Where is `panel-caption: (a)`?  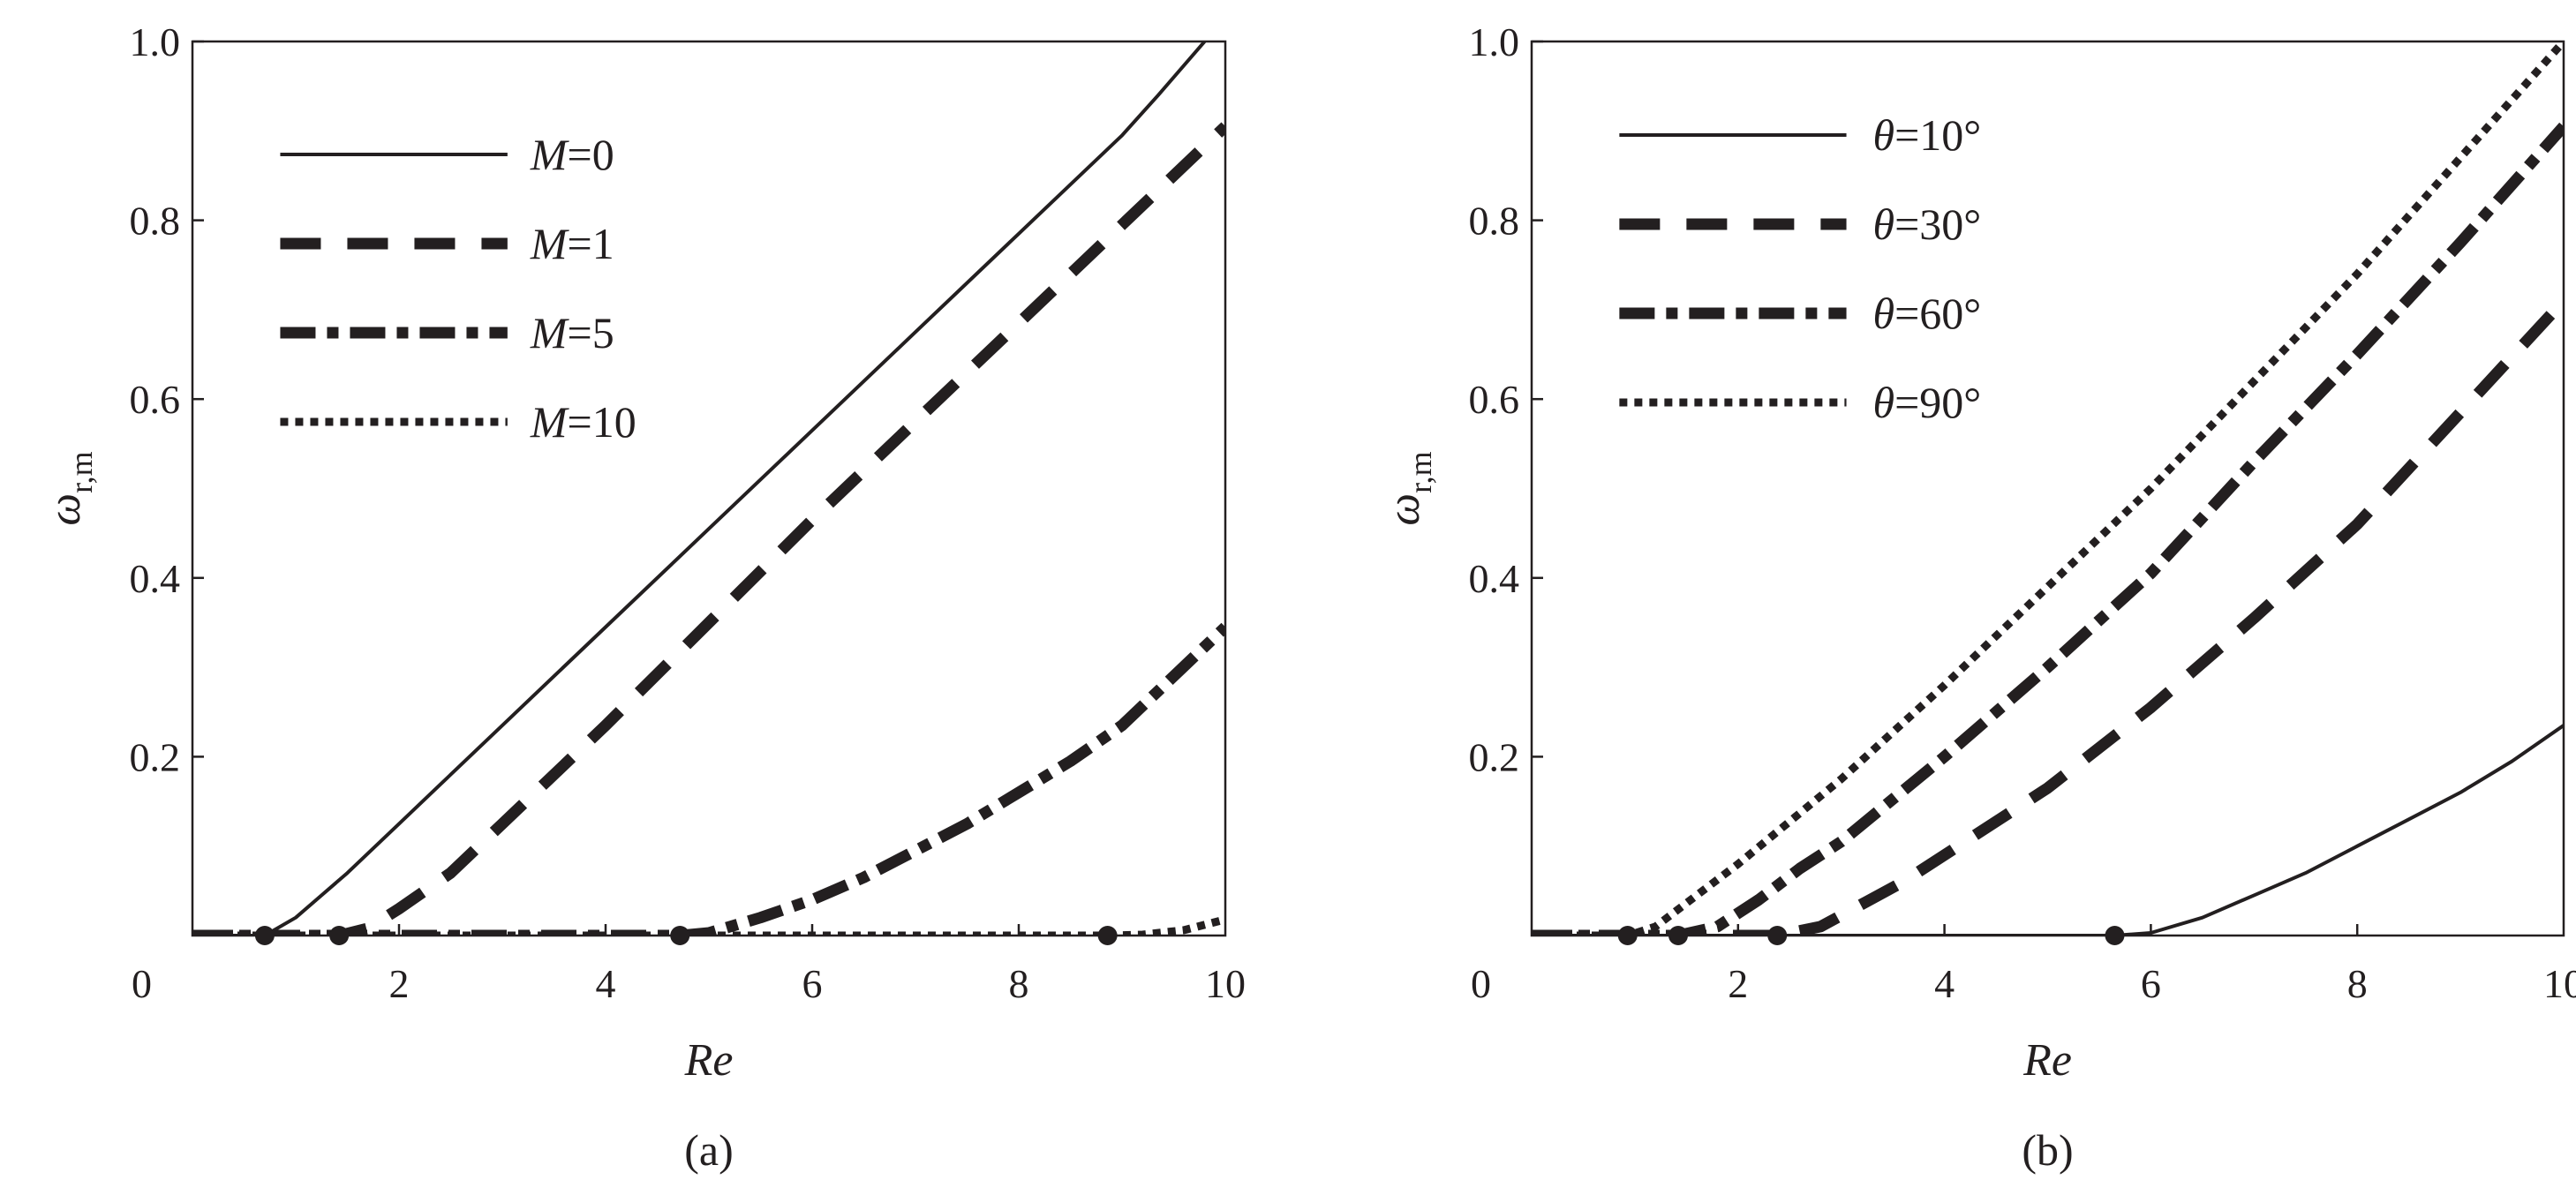
panel-caption: (a) is located at coordinates (709, 1150).